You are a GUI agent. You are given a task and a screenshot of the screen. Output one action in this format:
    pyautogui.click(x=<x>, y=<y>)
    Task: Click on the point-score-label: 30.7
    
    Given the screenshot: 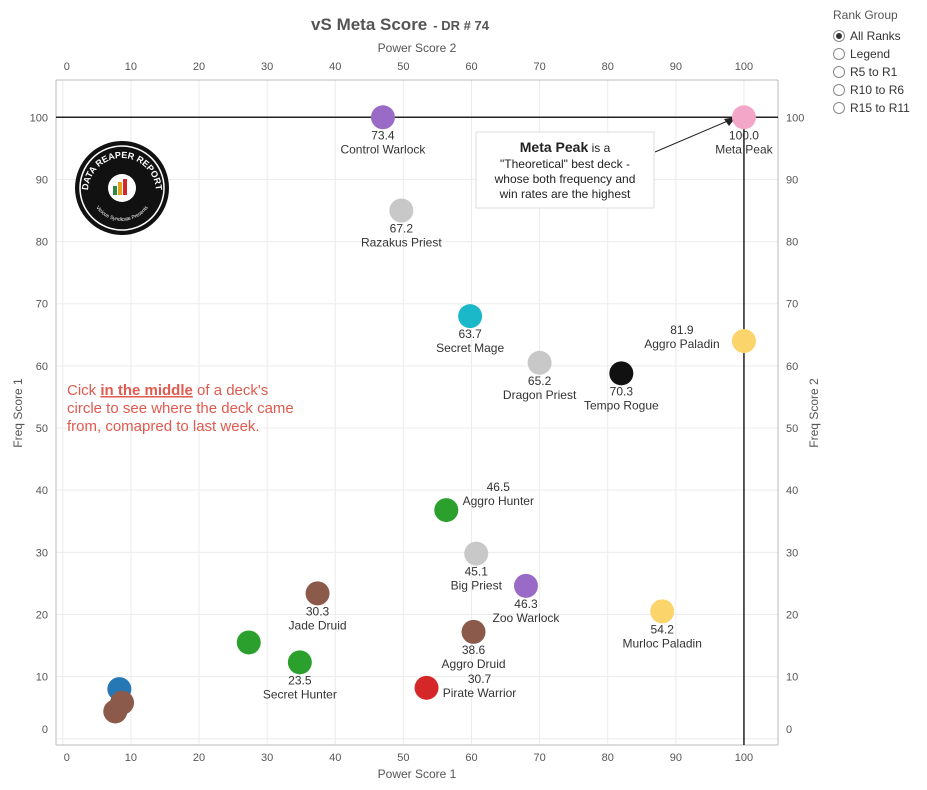 What is the action you would take?
    pyautogui.click(x=480, y=679)
    